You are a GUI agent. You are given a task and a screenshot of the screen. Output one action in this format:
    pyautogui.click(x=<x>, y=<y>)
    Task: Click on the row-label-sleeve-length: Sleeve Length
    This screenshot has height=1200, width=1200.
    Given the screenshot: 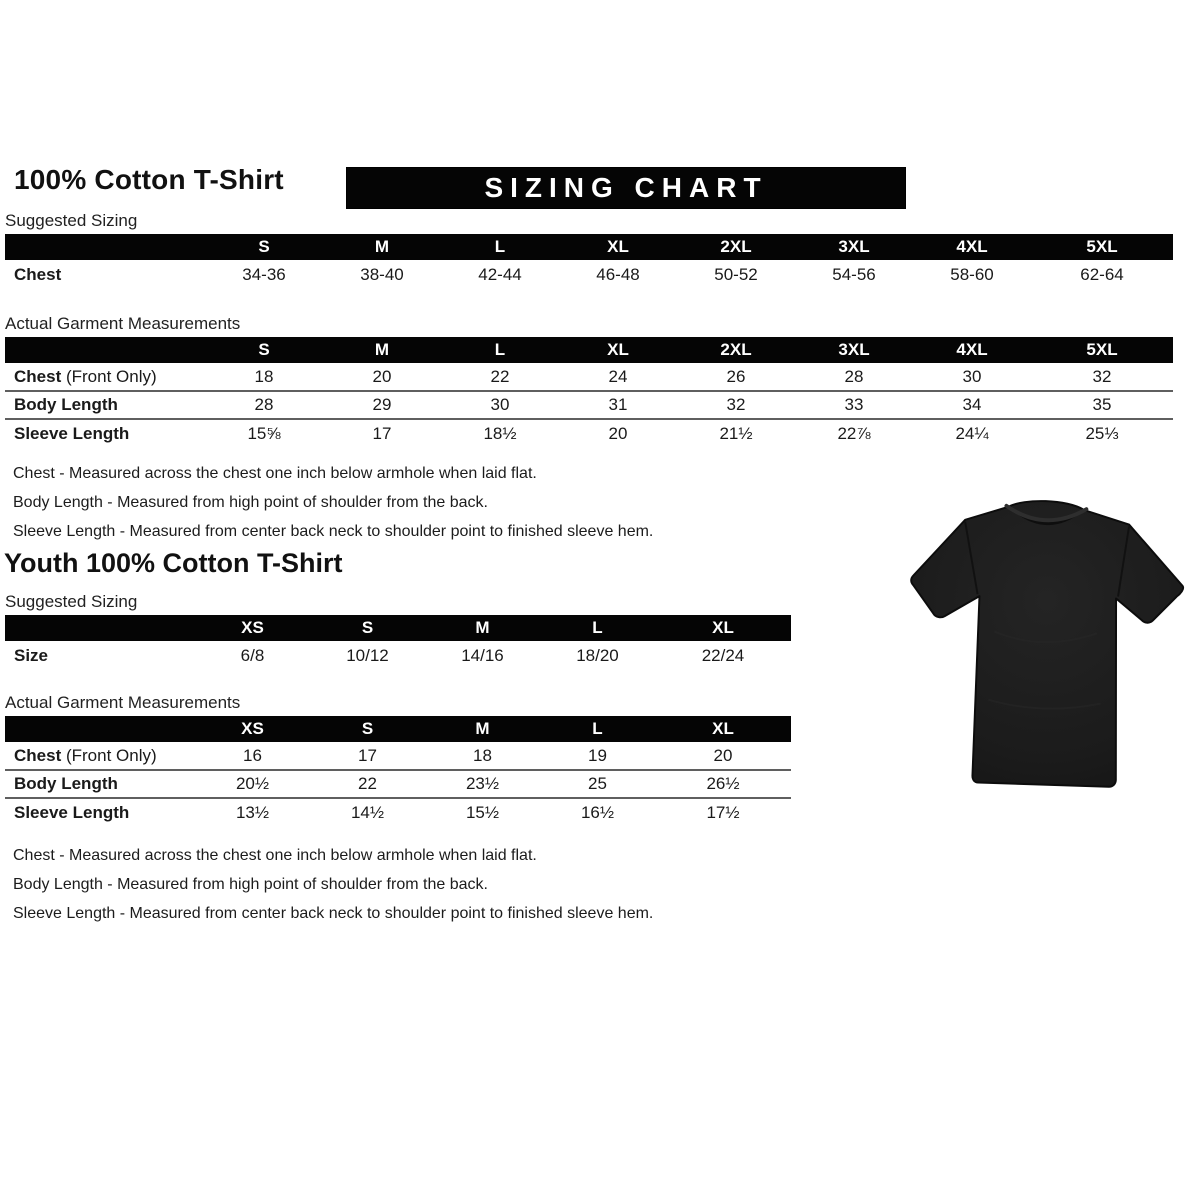 What is the action you would take?
    pyautogui.click(x=72, y=433)
    